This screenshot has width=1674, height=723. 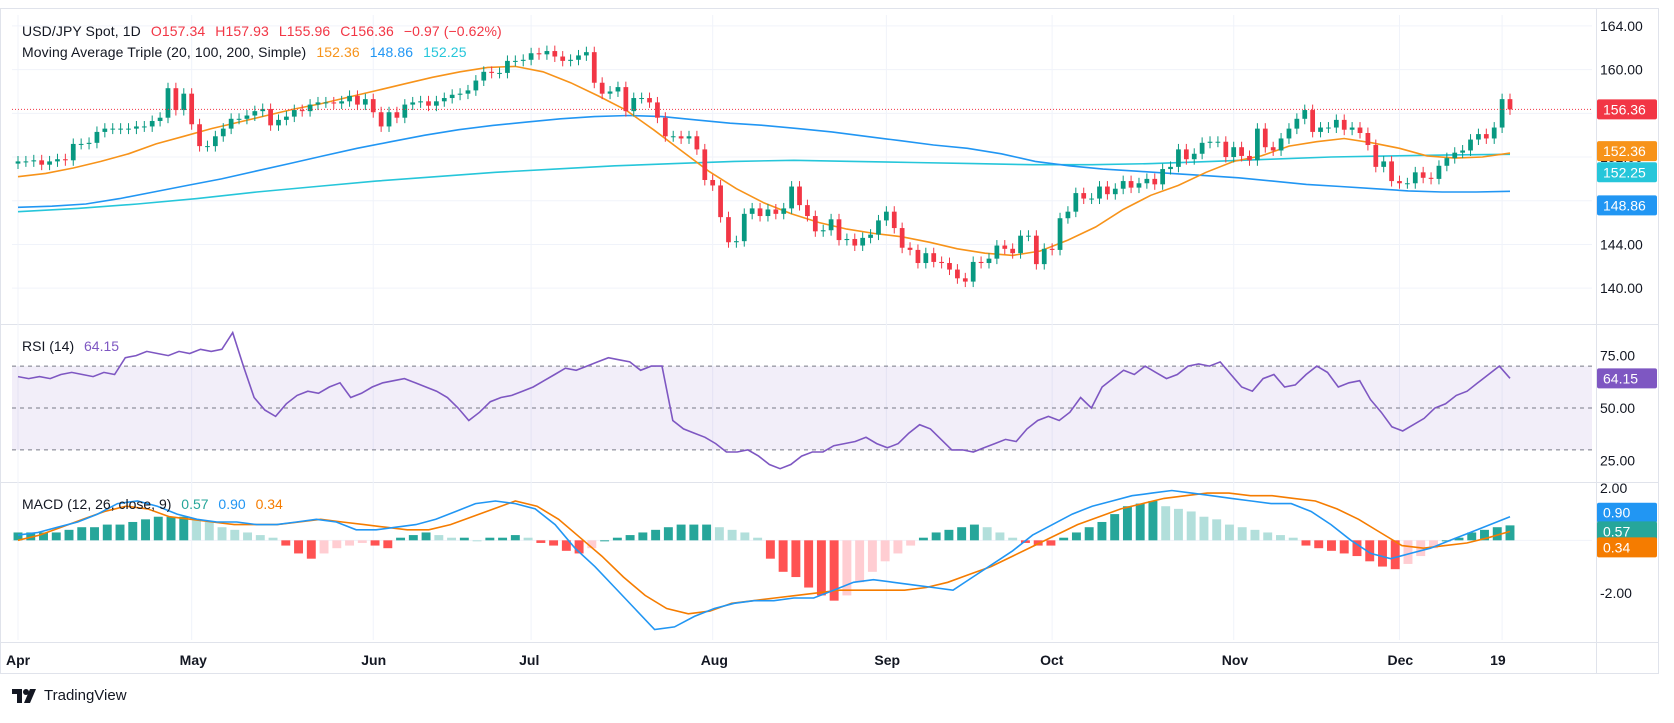 I want to click on time-tick-label: Nov, so click(x=1235, y=660).